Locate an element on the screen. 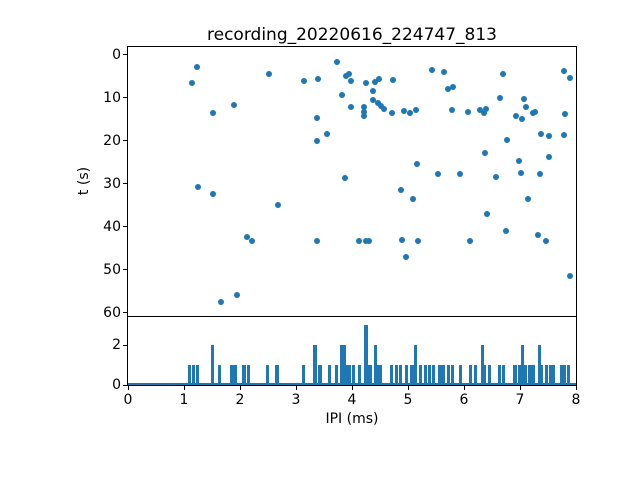 The width and height of the screenshot is (640, 480). hist-y-tick is located at coordinates (125, 345).